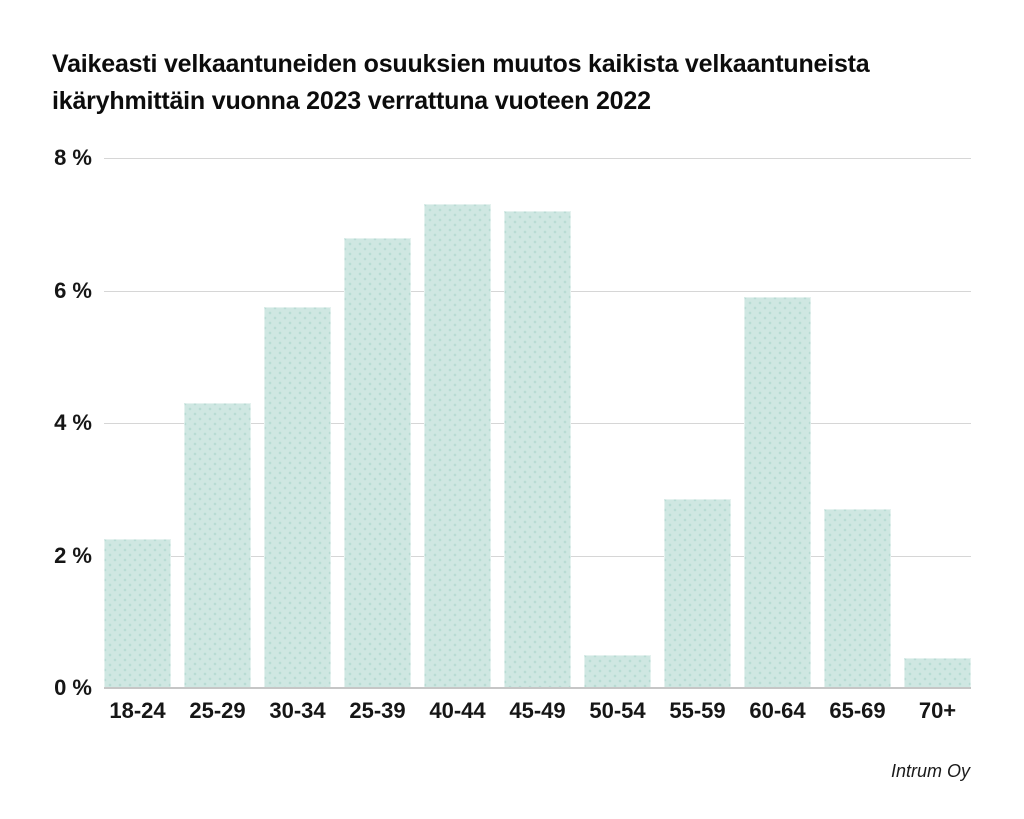 The width and height of the screenshot is (1024, 819). What do you see at coordinates (937, 673) in the screenshot?
I see `bar-70+` at bounding box center [937, 673].